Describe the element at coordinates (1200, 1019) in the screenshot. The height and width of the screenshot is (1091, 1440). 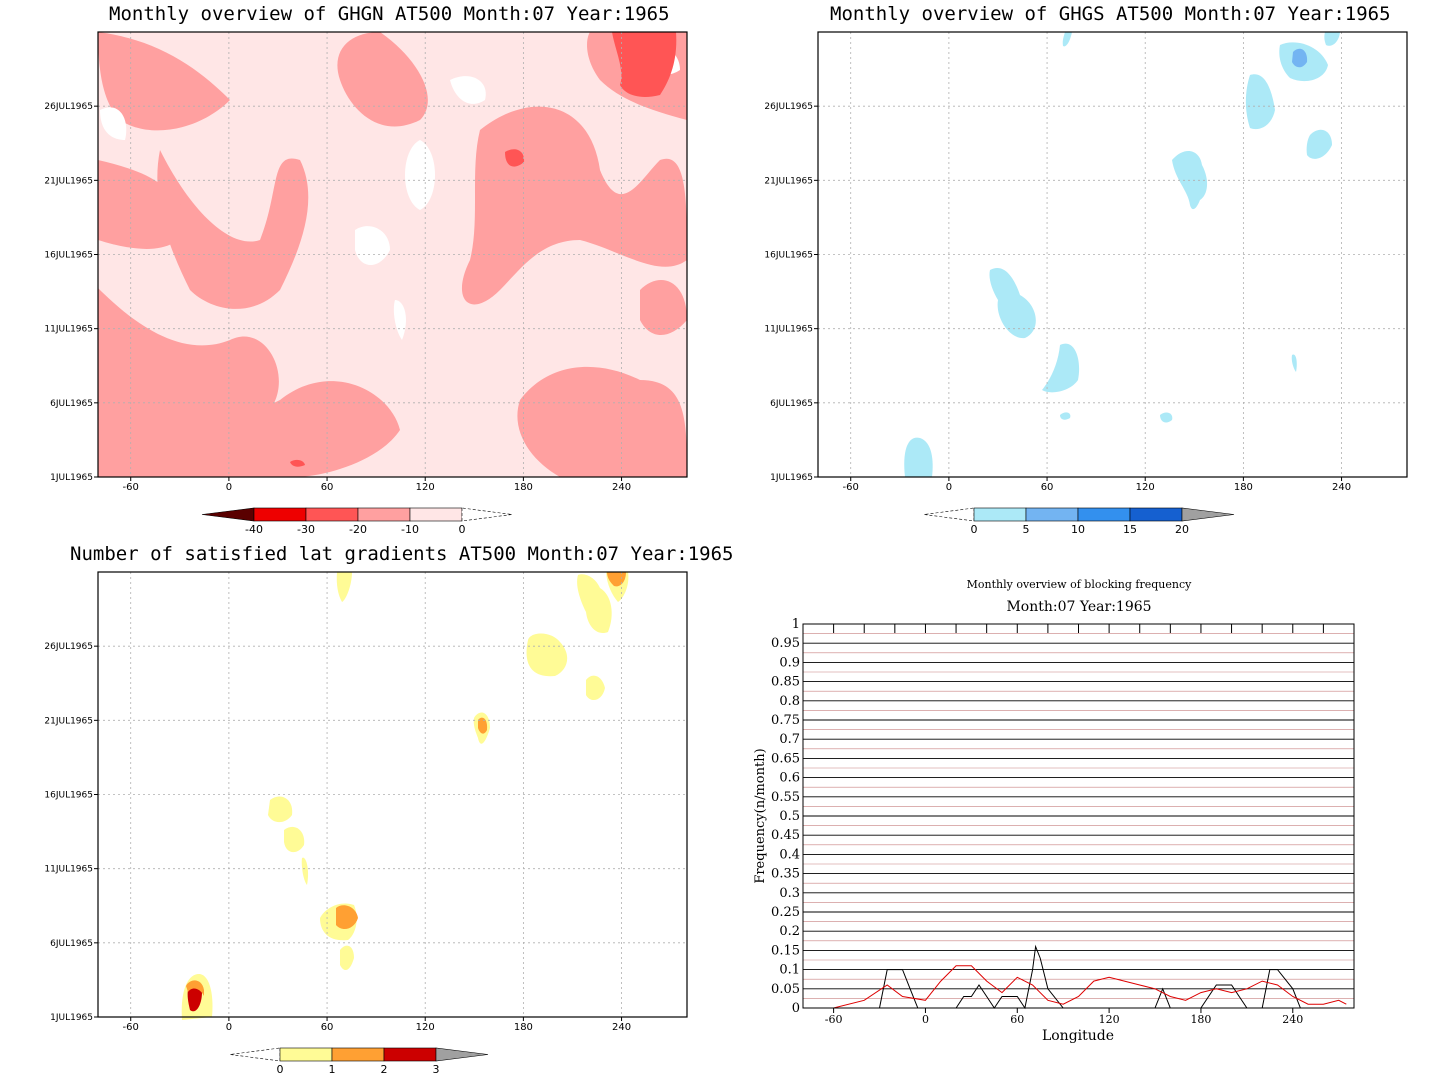
I see `freq-x-tick-label: 180` at that location.